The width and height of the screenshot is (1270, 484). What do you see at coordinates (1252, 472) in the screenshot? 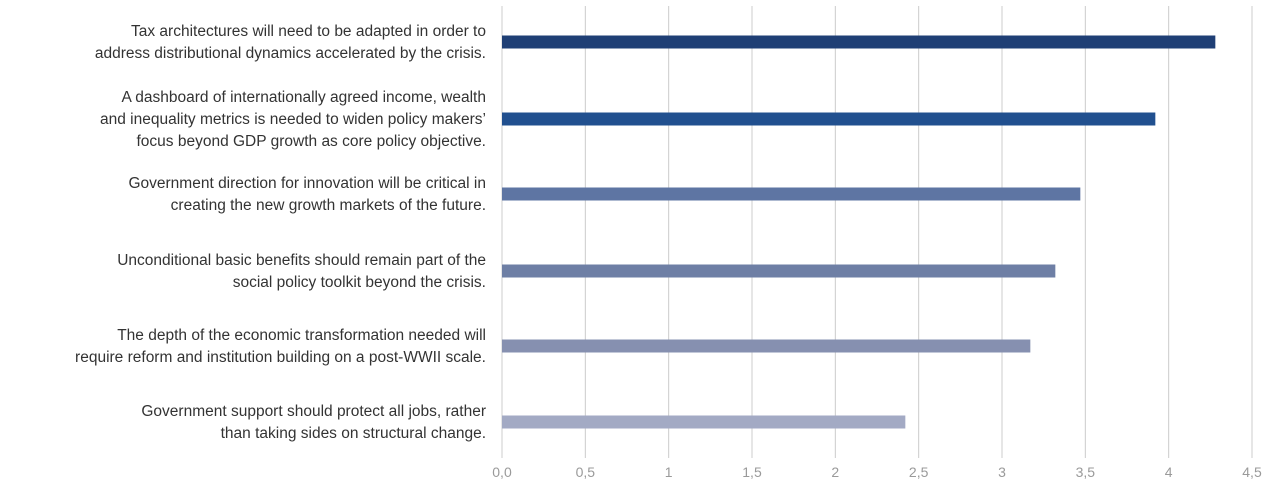
I see `x-tick-label: 4,5` at bounding box center [1252, 472].